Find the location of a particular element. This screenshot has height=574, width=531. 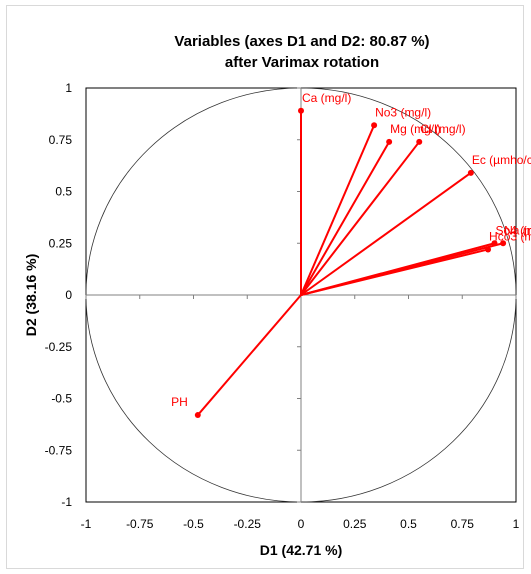

chart-subtitle: after Varimax rotation is located at coordinates (302, 62).